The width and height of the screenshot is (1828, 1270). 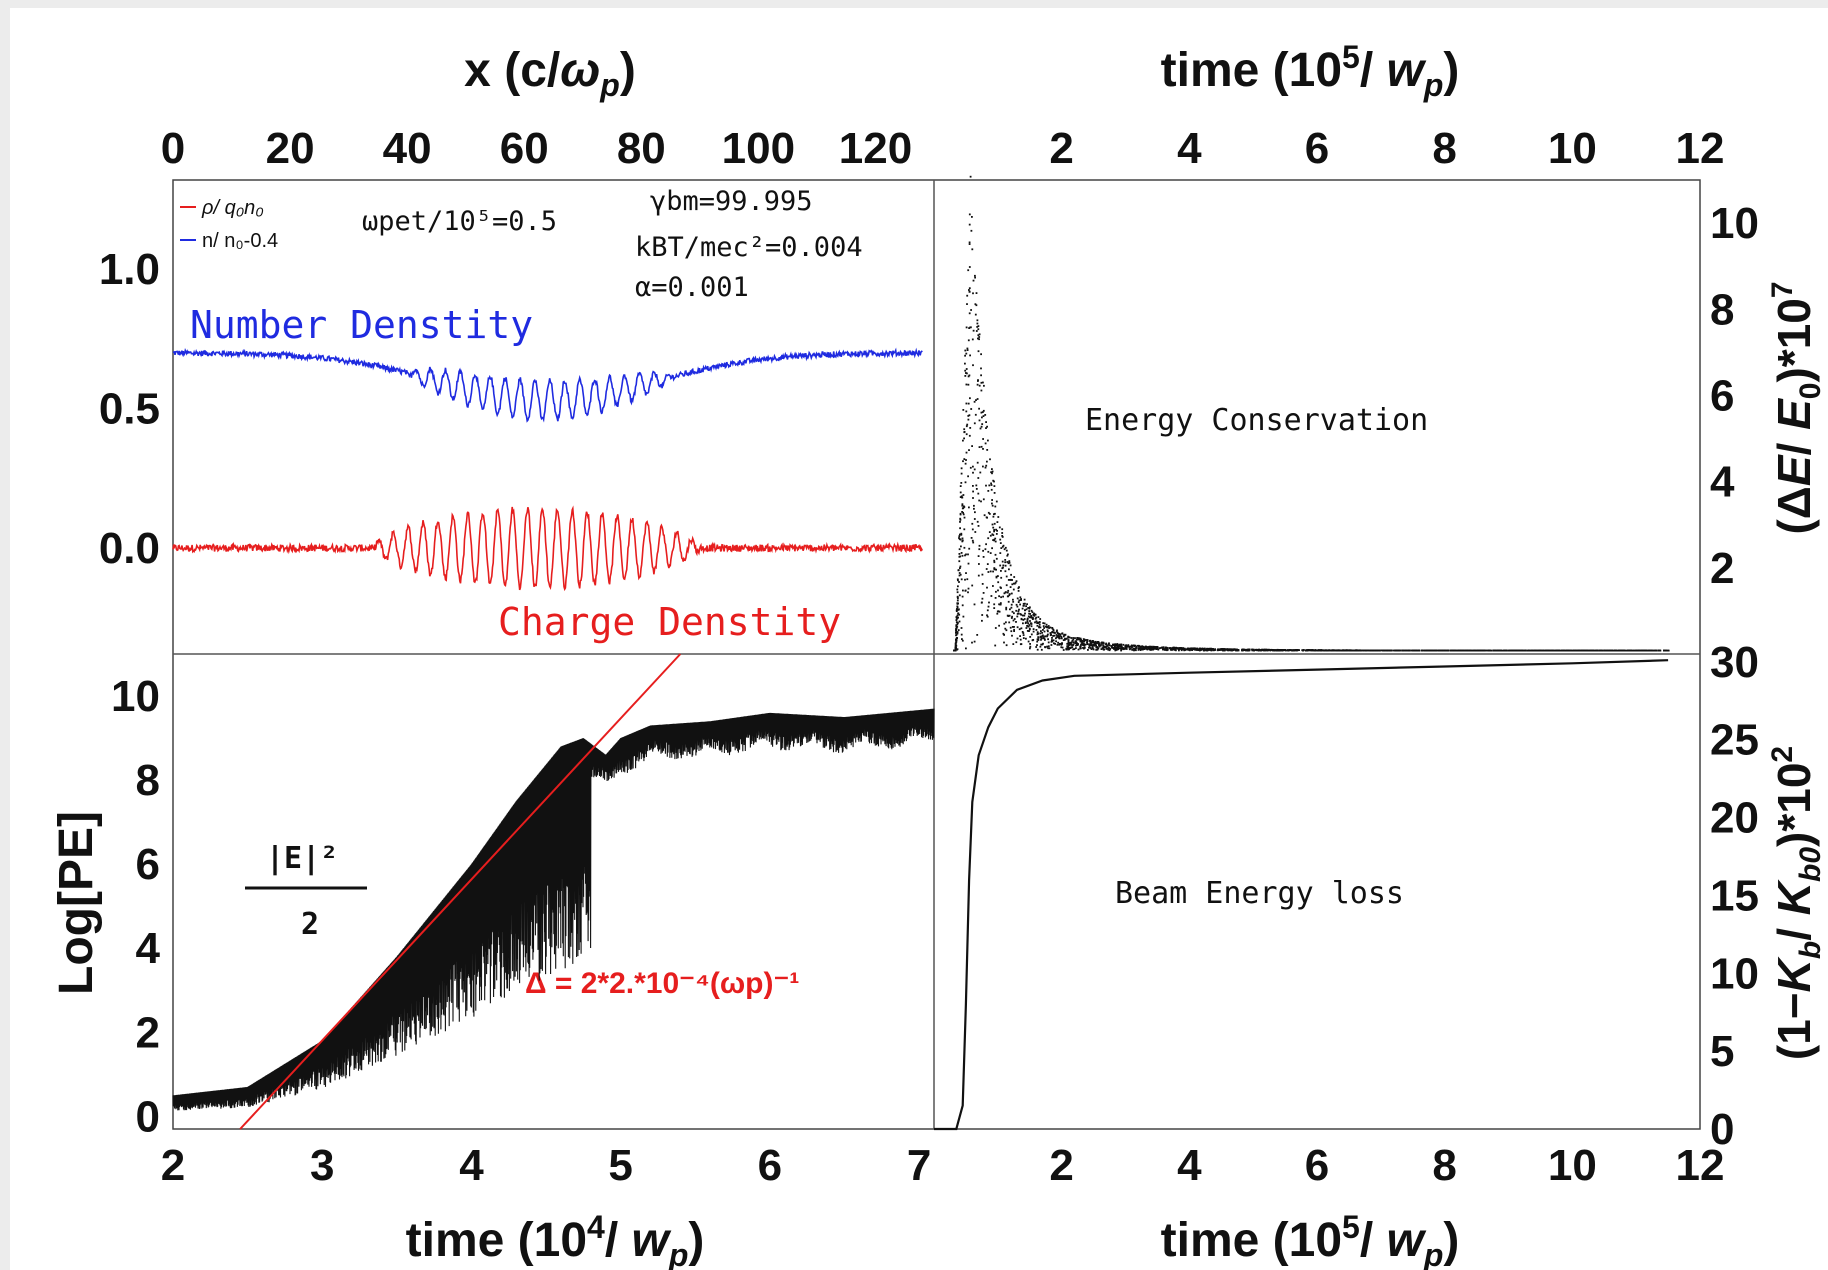 What do you see at coordinates (1734, 895) in the screenshot?
I see `beam-ytick: 15` at bounding box center [1734, 895].